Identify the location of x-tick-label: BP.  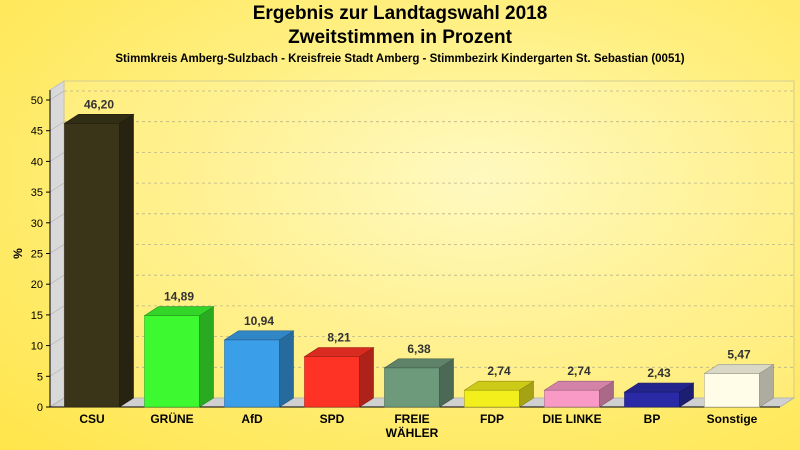
(652, 419).